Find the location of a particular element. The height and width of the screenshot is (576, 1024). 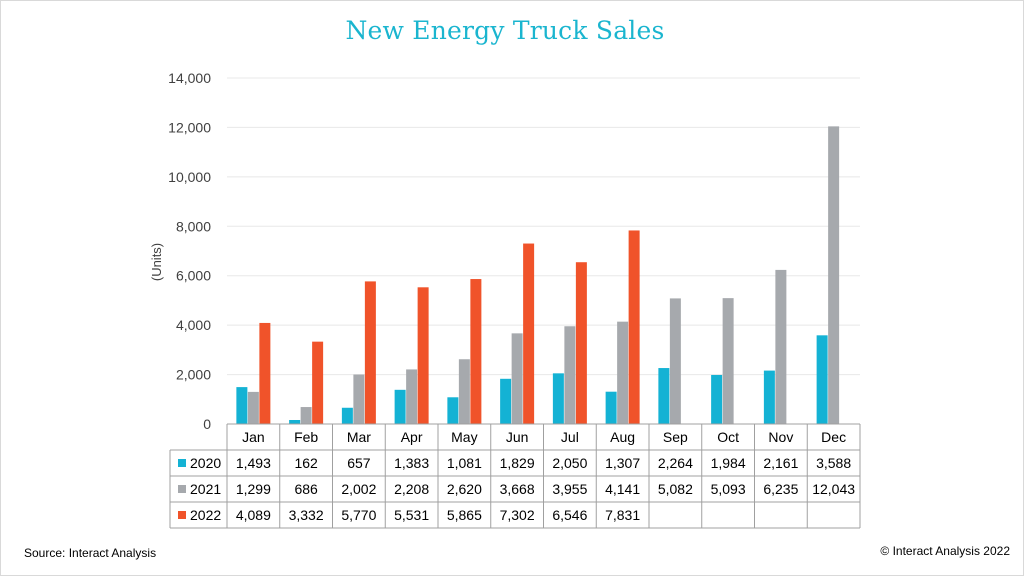

legend-label-2020: 2020 is located at coordinates (205, 463).